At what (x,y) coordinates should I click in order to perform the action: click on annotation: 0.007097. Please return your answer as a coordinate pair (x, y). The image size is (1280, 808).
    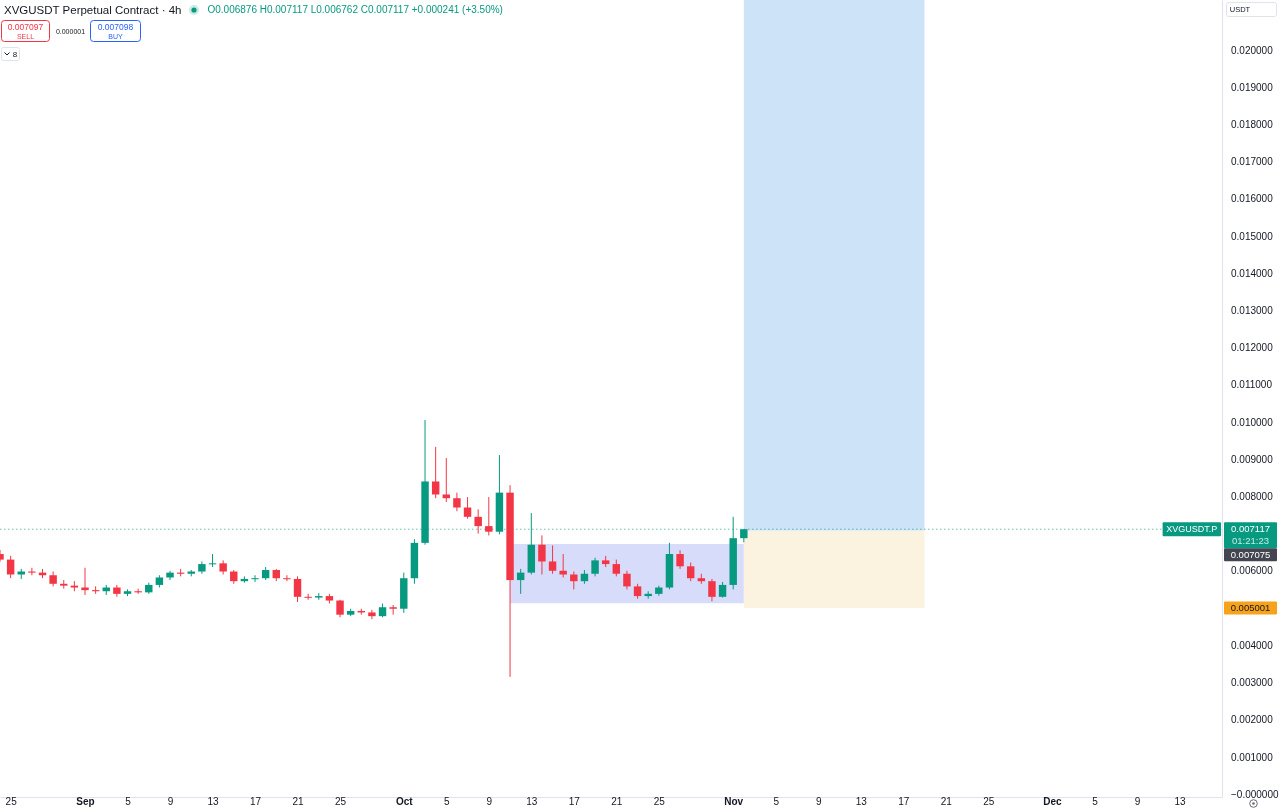
    Looking at the image, I should click on (25, 27).